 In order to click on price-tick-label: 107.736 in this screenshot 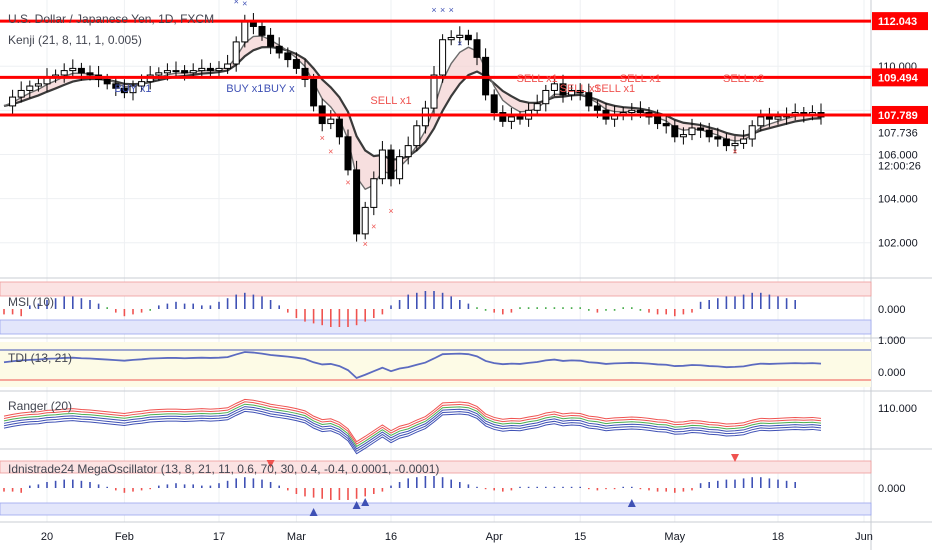, I will do `click(898, 133)`.